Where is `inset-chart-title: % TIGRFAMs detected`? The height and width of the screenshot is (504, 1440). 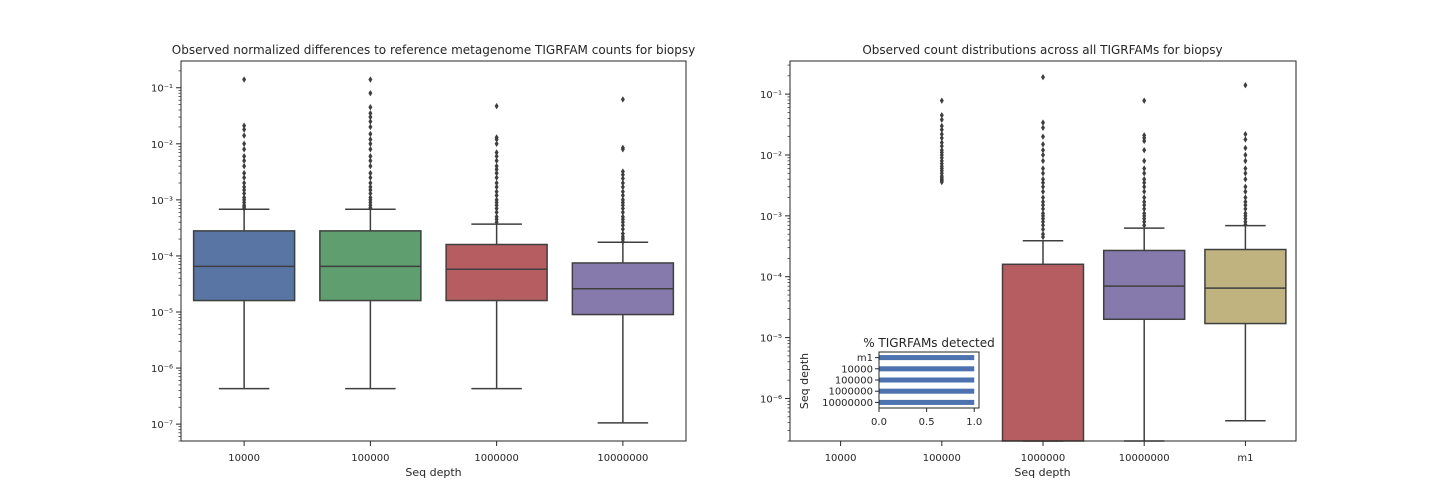
inset-chart-title: % TIGRFAMs detected is located at coordinates (929, 343).